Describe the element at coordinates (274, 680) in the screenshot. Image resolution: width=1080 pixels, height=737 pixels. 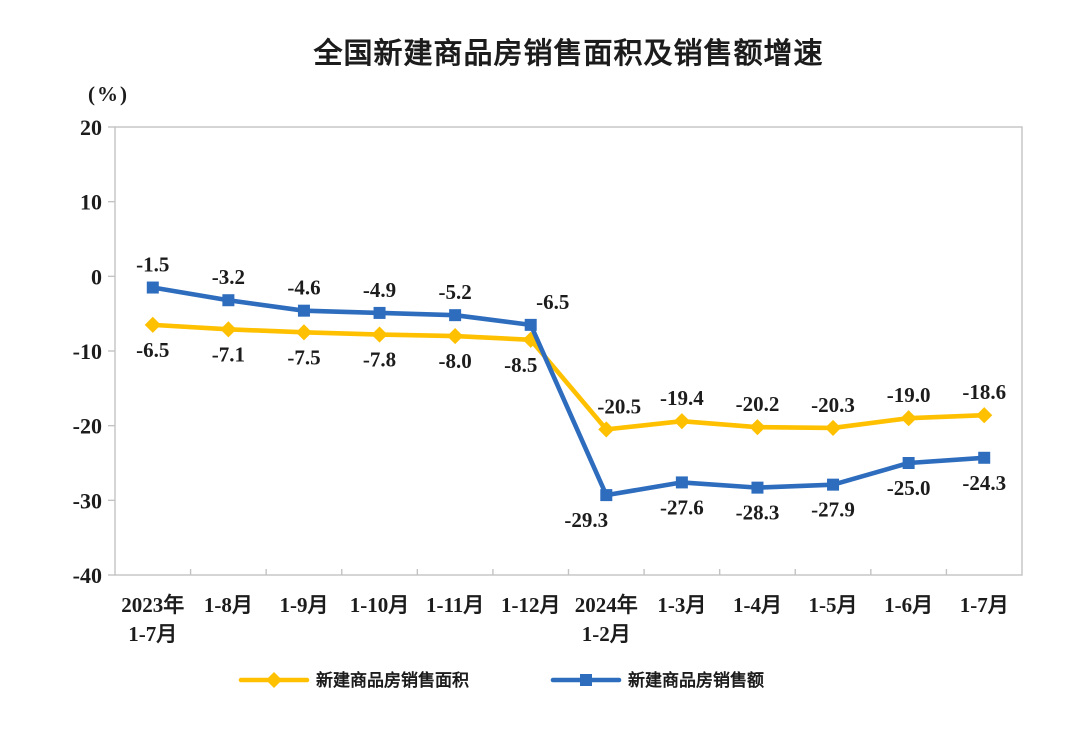
I see `marker-diamond-legend-sales-area` at that location.